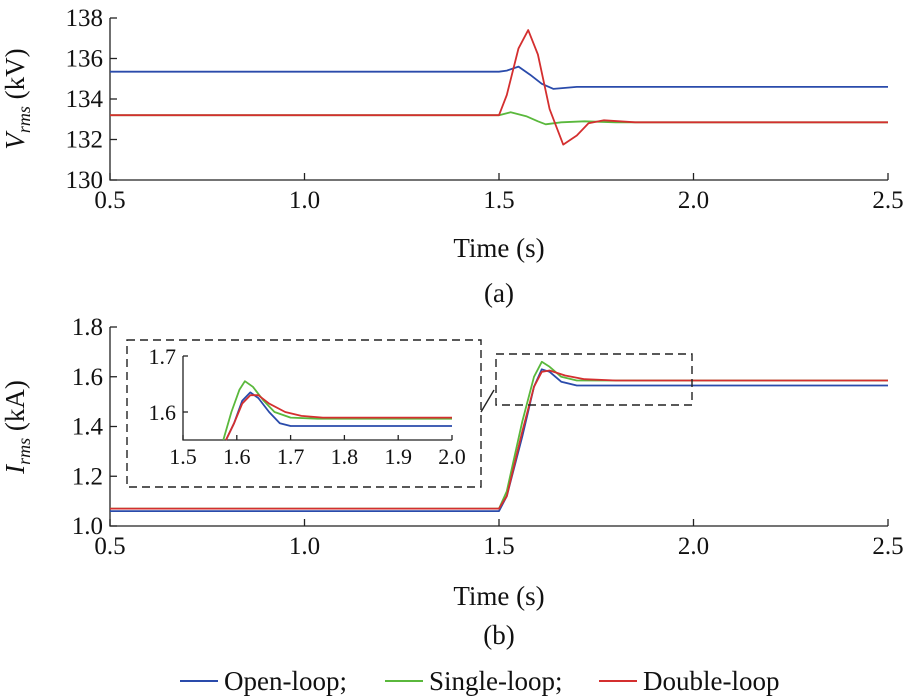 This screenshot has height=699, width=908. What do you see at coordinates (711, 681) in the screenshot?
I see `legend-label-double-loop: Double-loop` at bounding box center [711, 681].